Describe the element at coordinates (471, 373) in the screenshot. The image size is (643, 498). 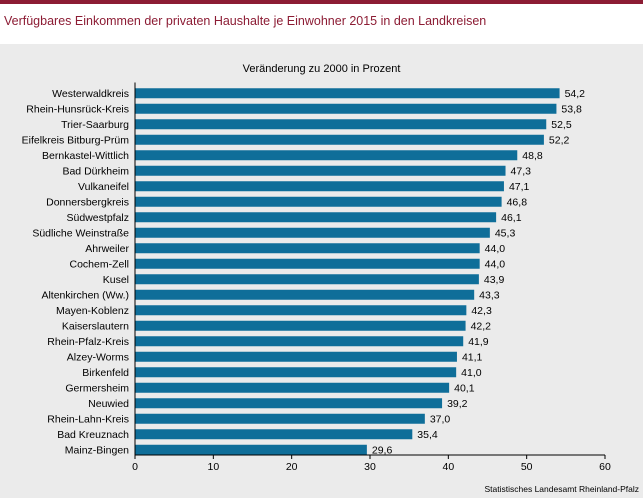
I see `value-label: 41,0` at that location.